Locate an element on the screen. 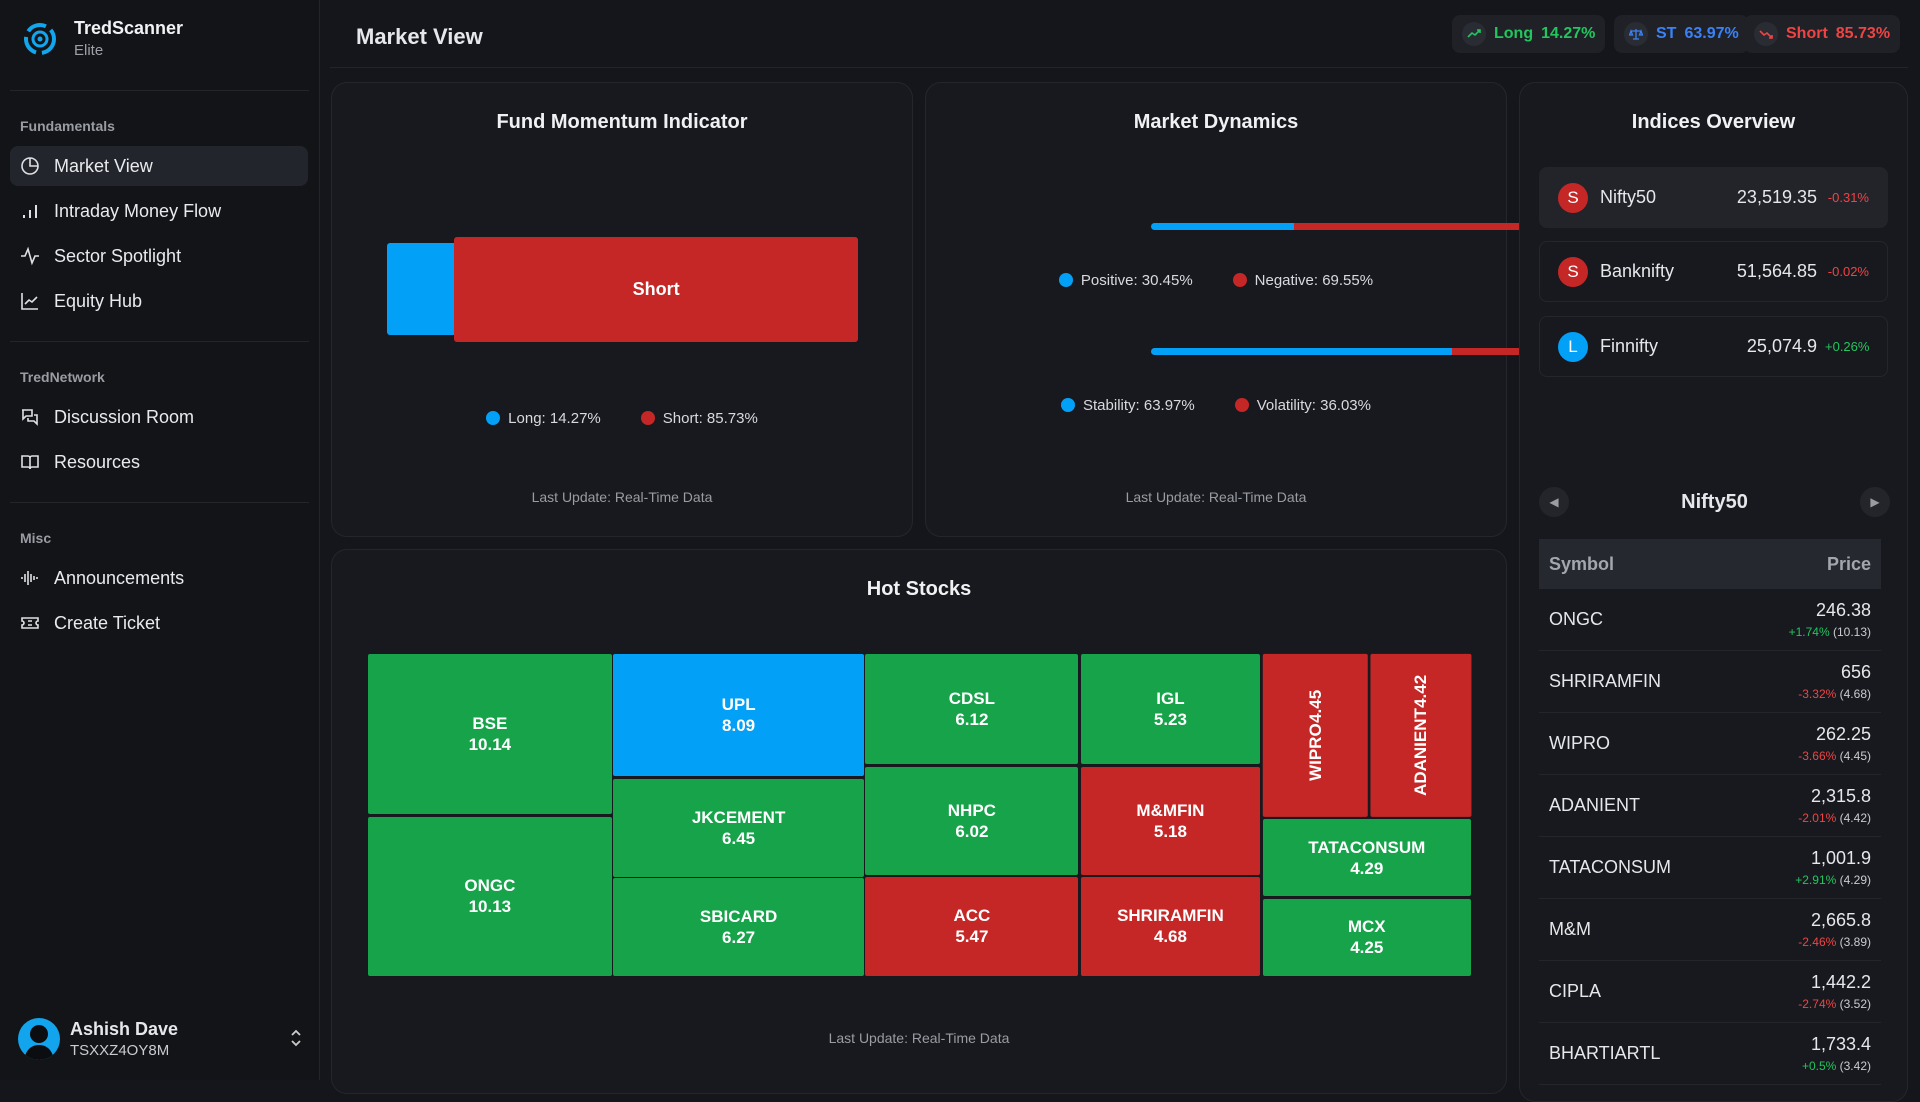 The height and width of the screenshot is (1102, 1920). treemap-cell-mmfin: M&MFIN 5.18 is located at coordinates (1170, 820).